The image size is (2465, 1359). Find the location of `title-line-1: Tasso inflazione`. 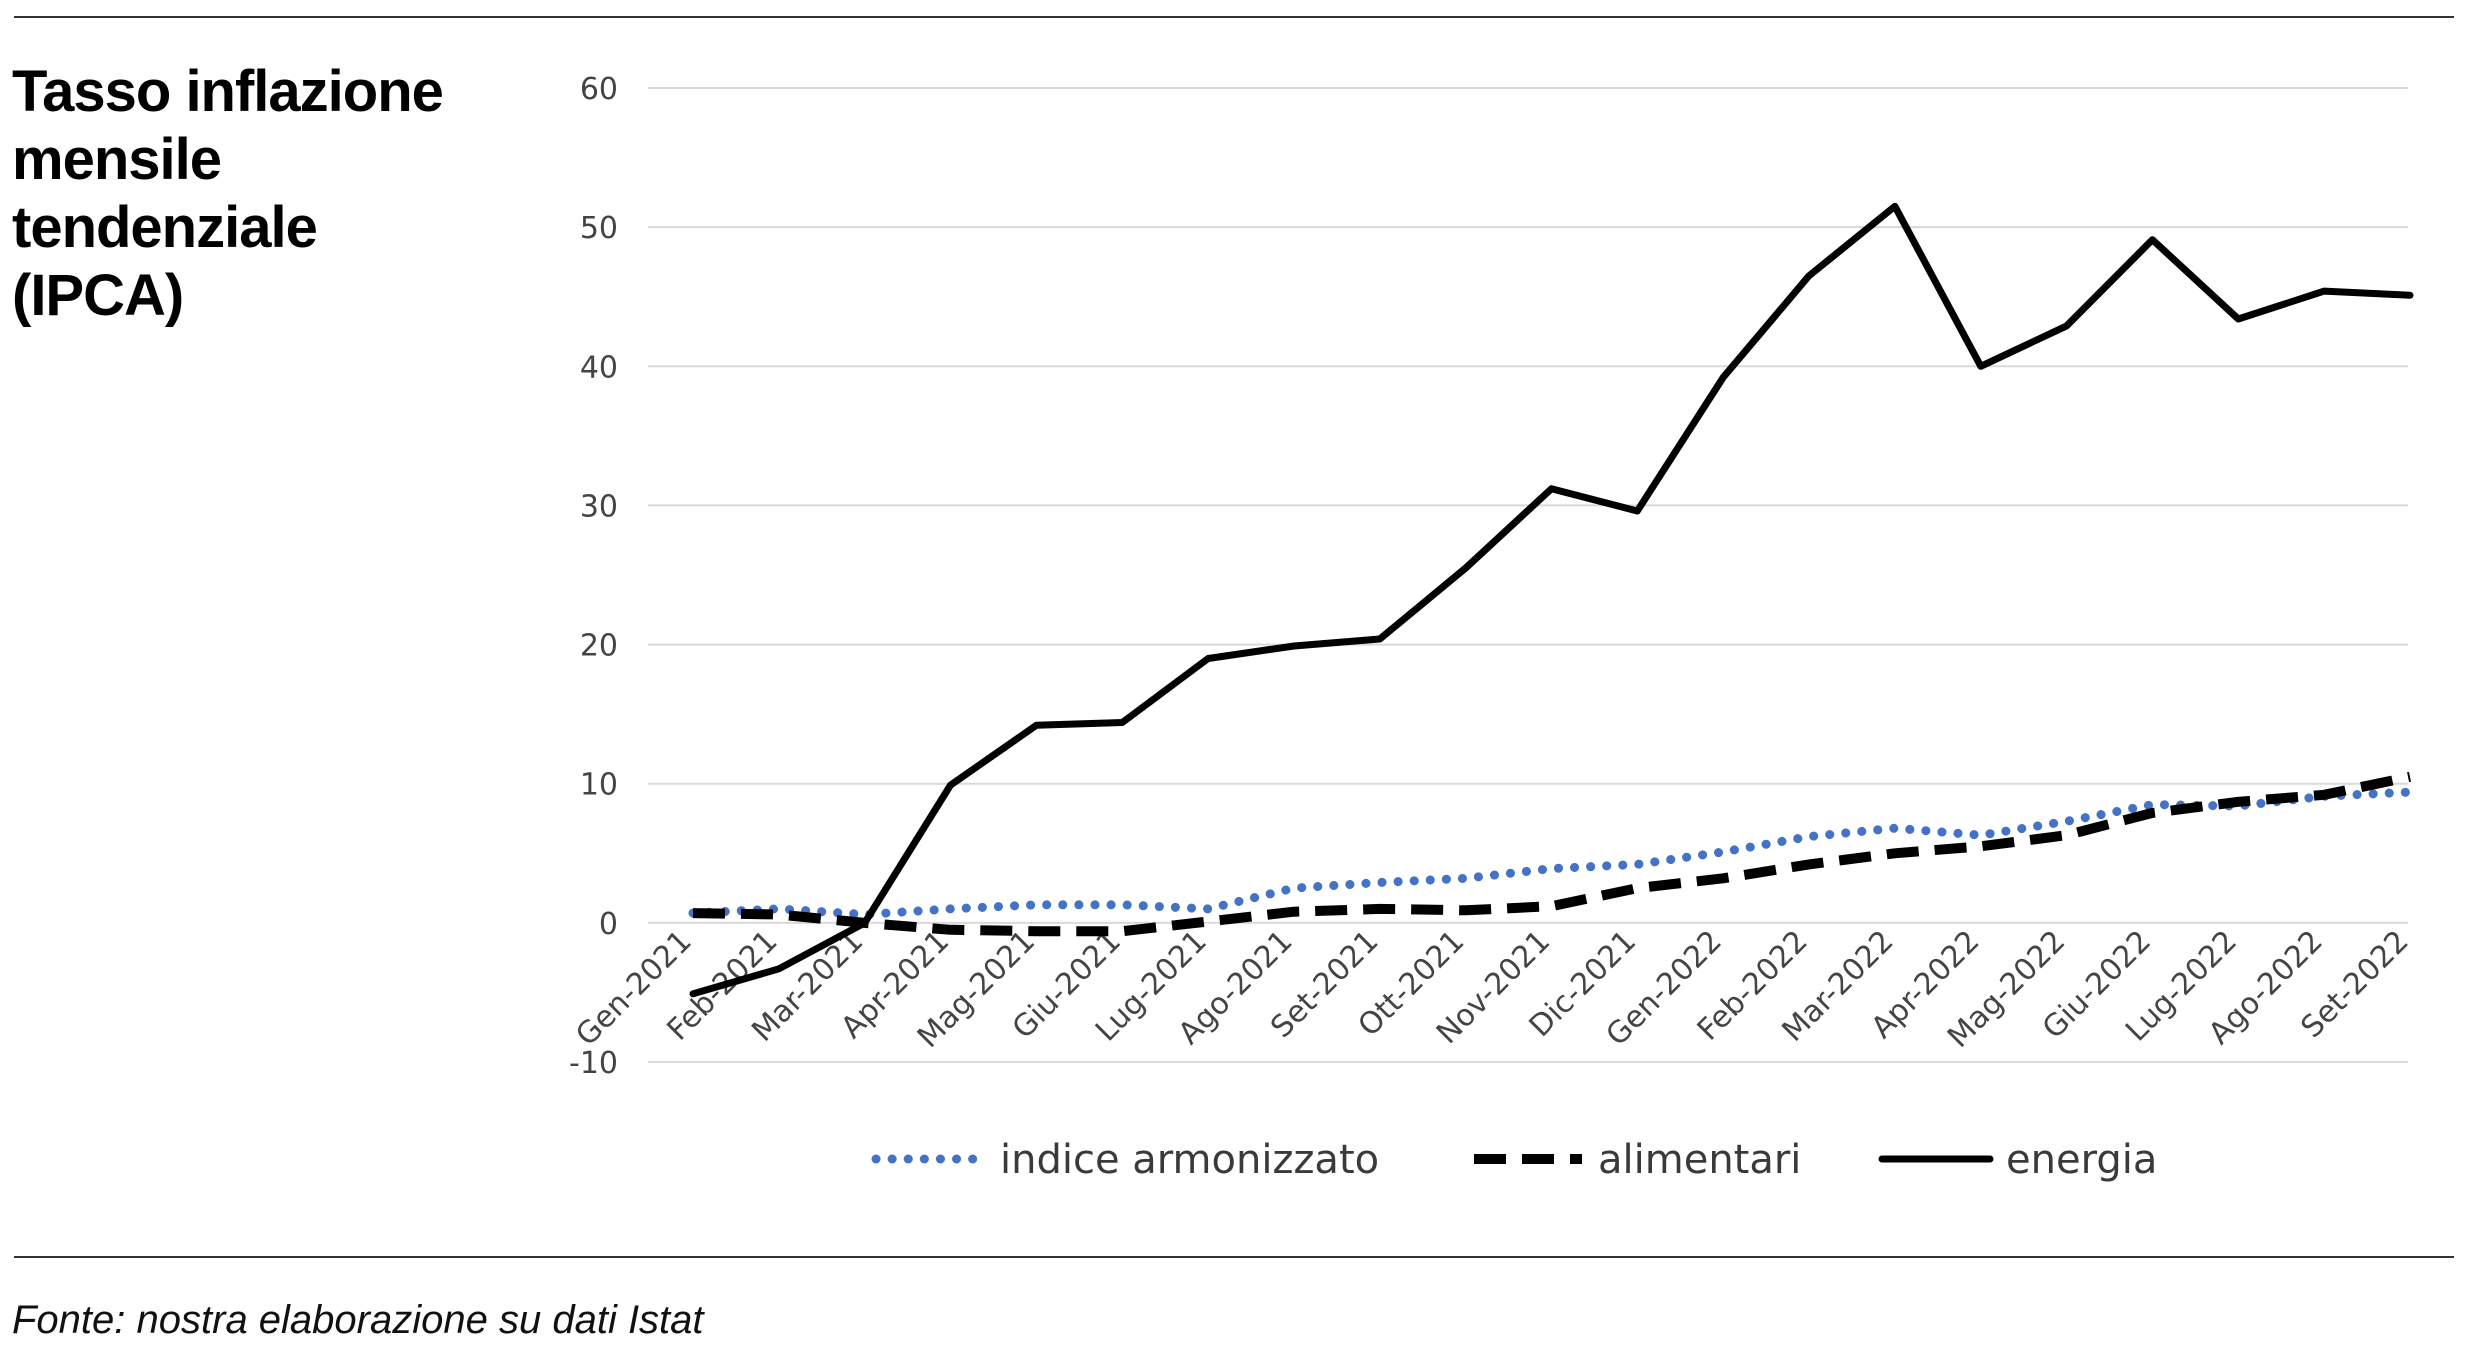

title-line-1: Tasso inflazione is located at coordinates (228, 91).